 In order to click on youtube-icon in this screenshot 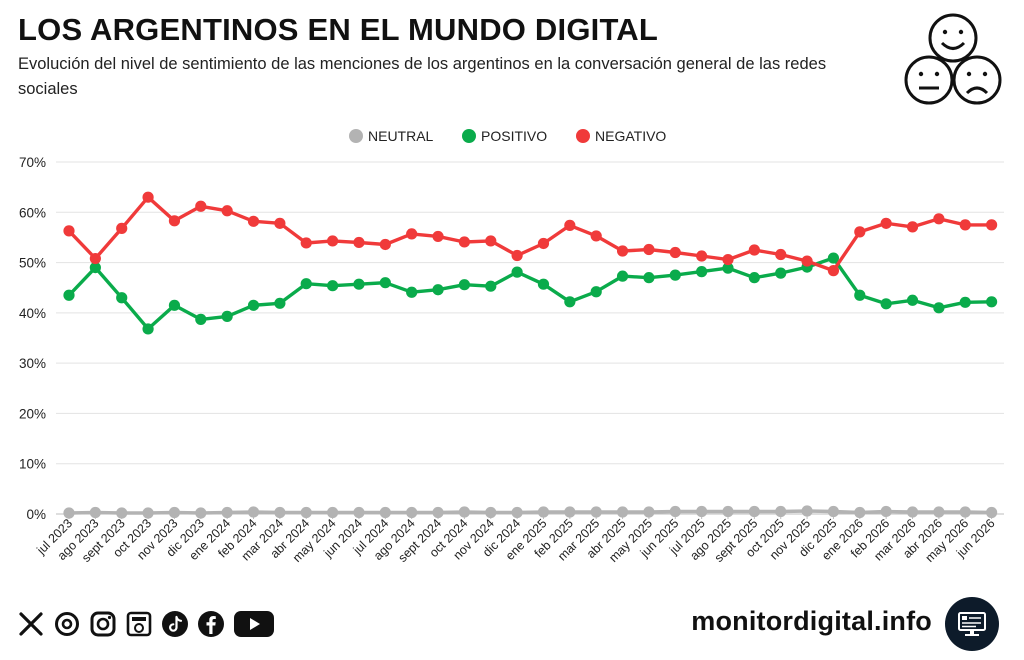, I will do `click(254, 624)`.